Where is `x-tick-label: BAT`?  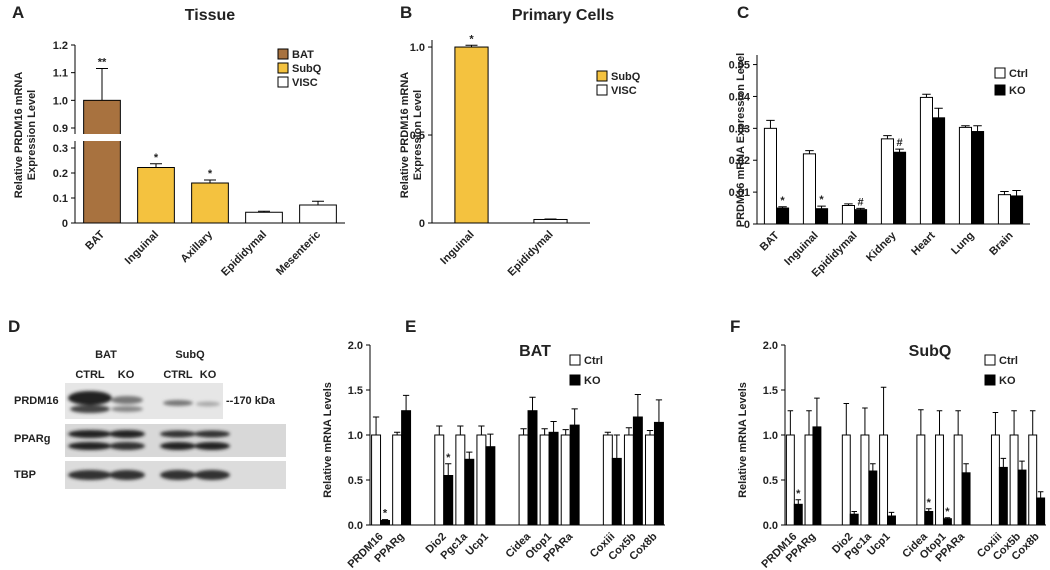 x-tick-label: BAT is located at coordinates (770, 241).